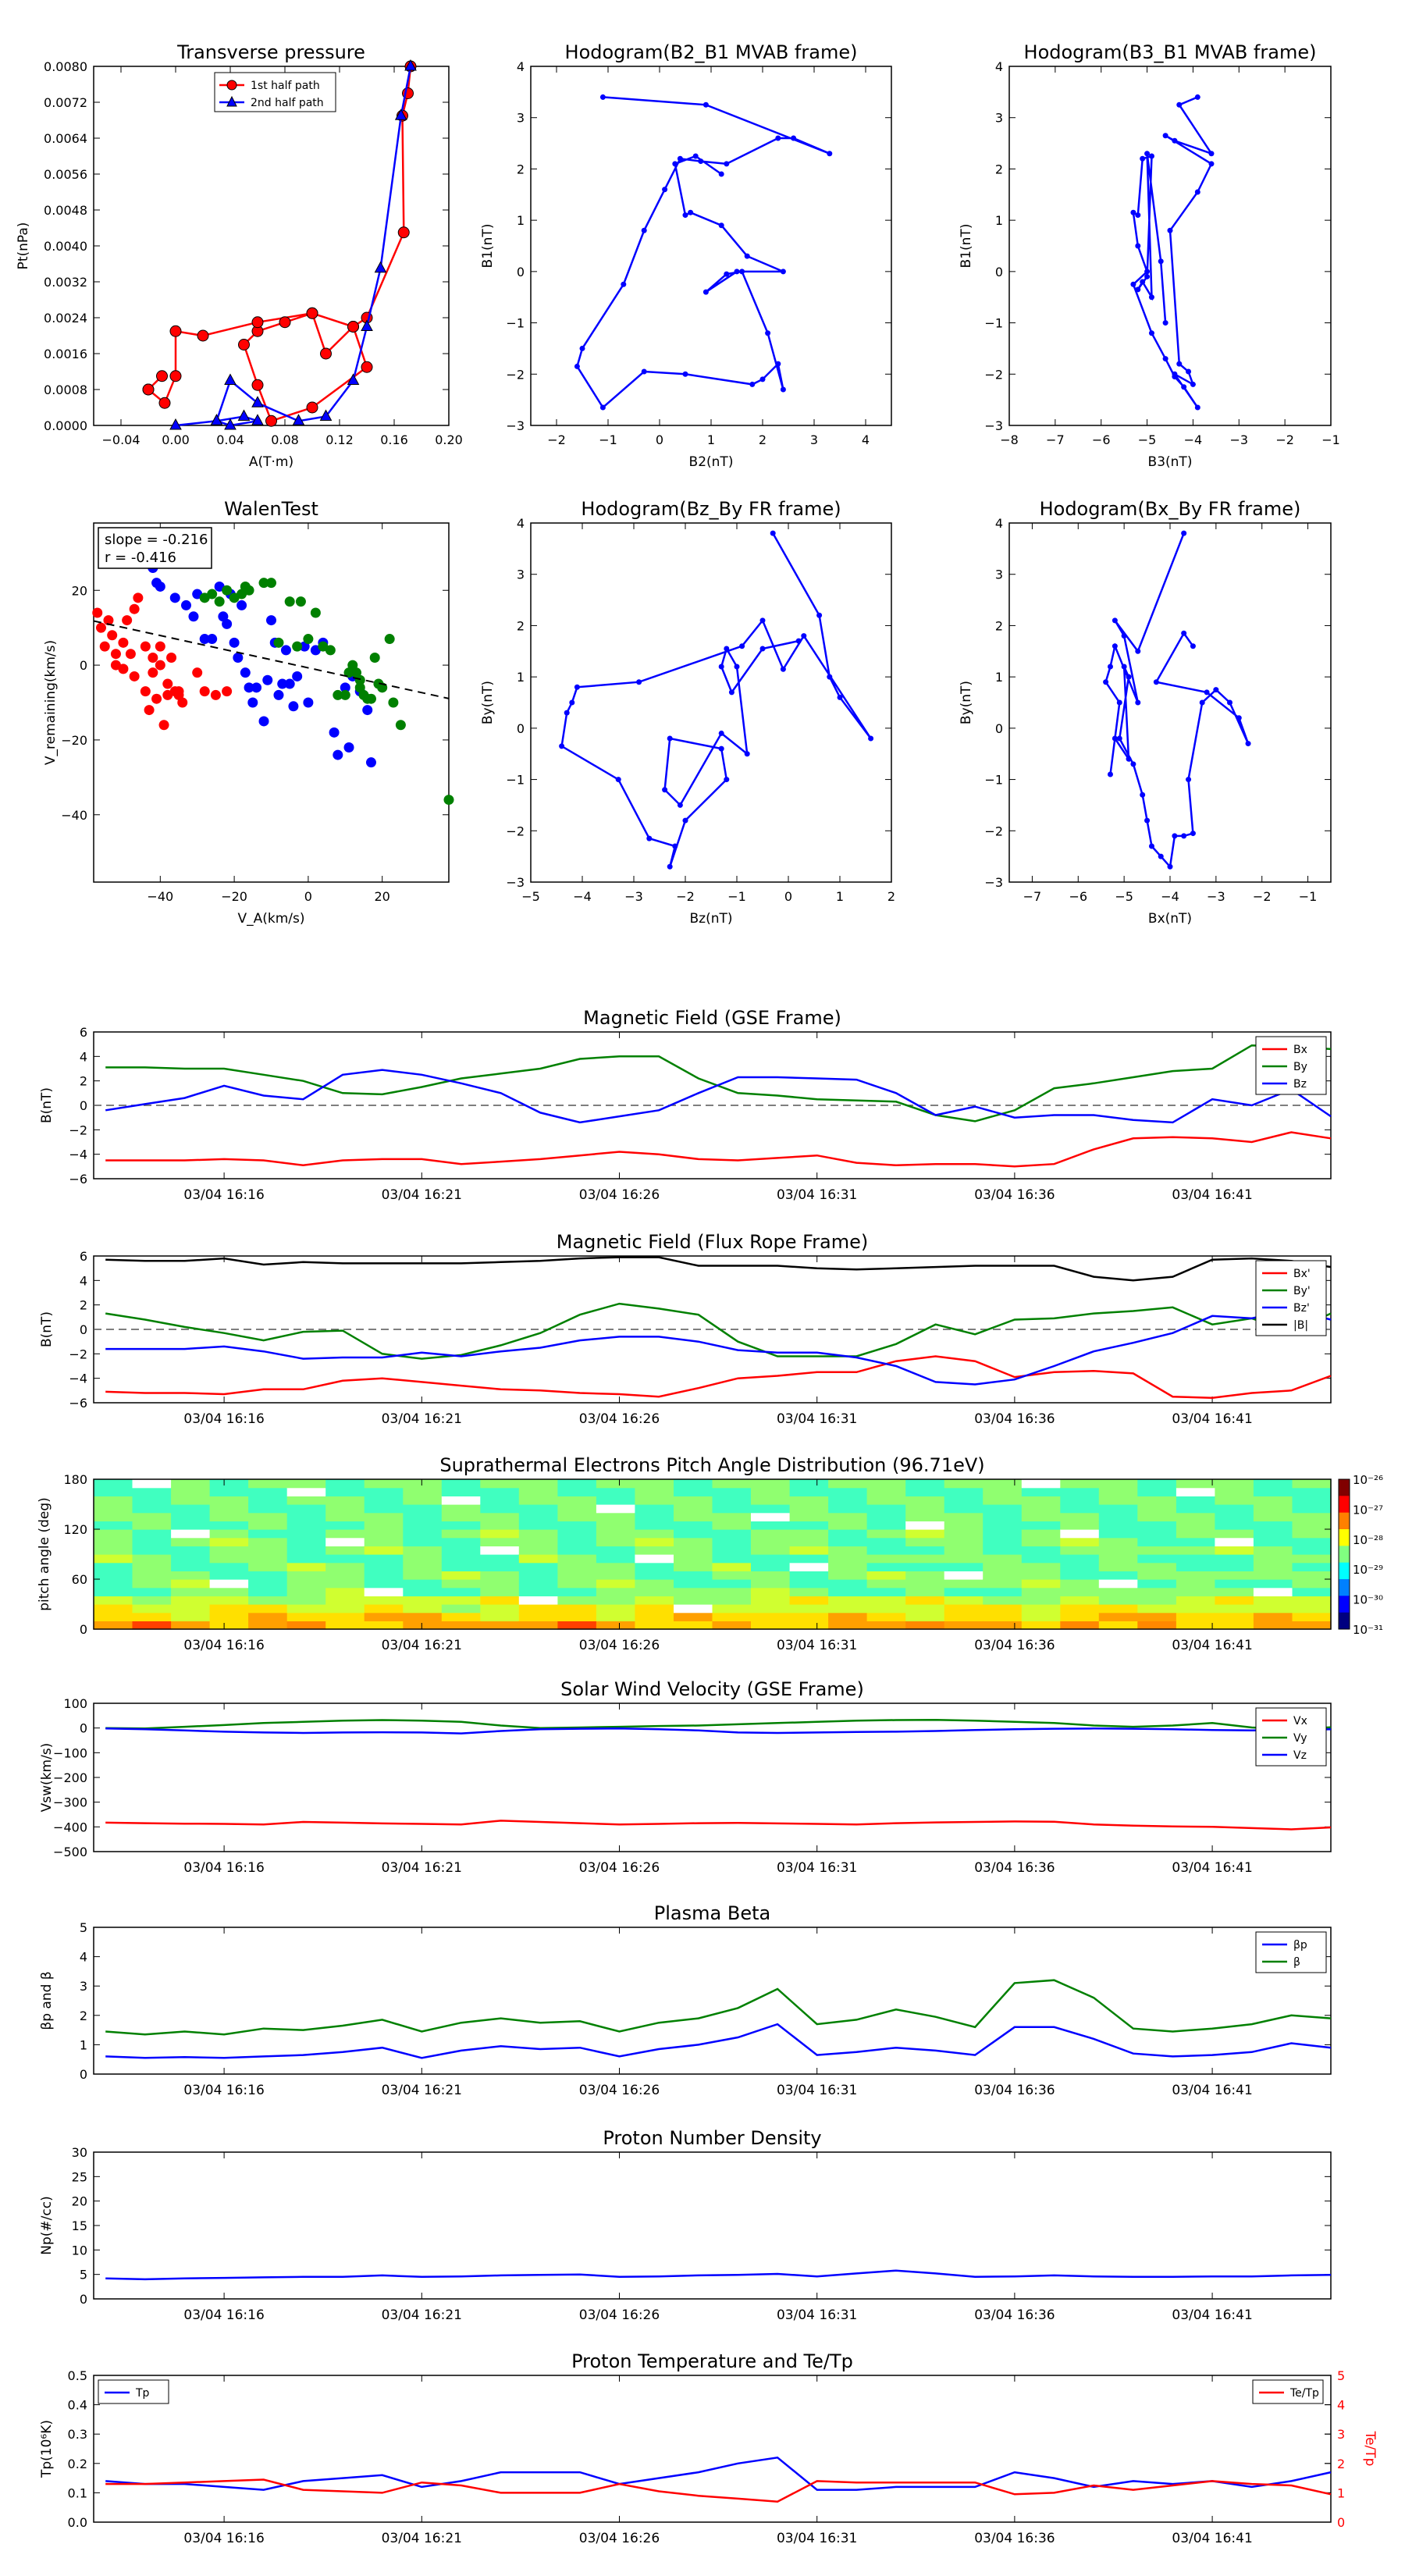 This screenshot has width=1405, height=2576. Describe the element at coordinates (711, 919) in the screenshot. I see `x-axis-label: Bz(nT)` at that location.